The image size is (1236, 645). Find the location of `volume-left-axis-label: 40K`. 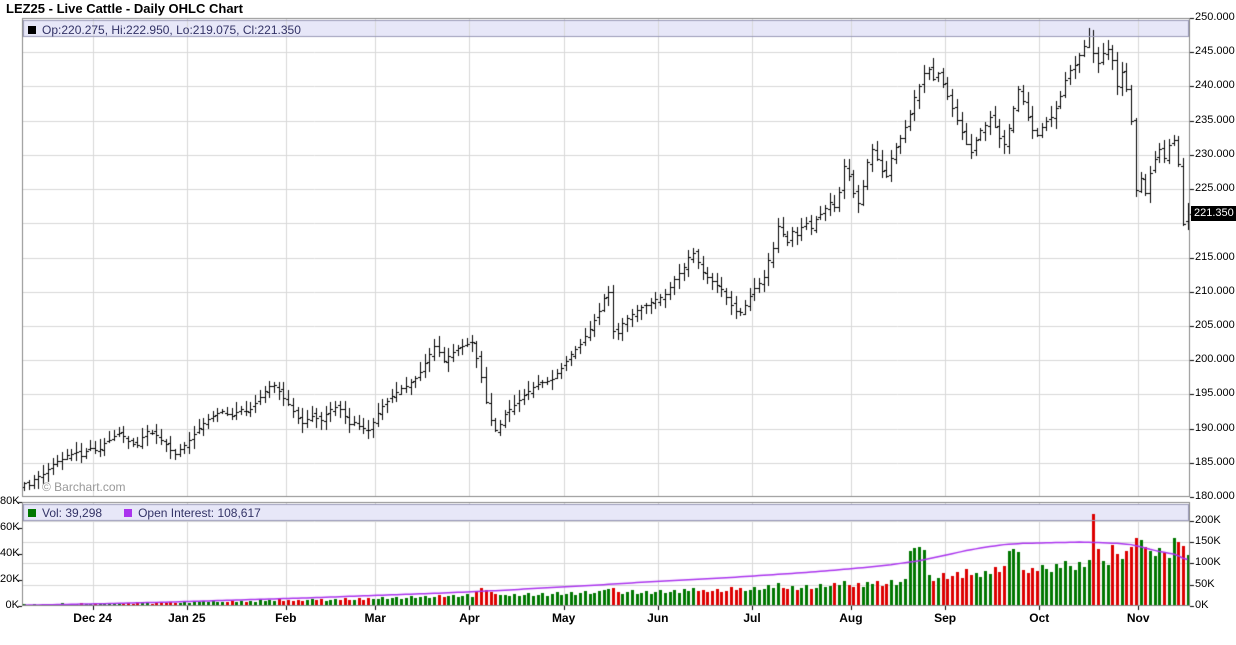

volume-left-axis-label: 40K is located at coordinates (10, 553).